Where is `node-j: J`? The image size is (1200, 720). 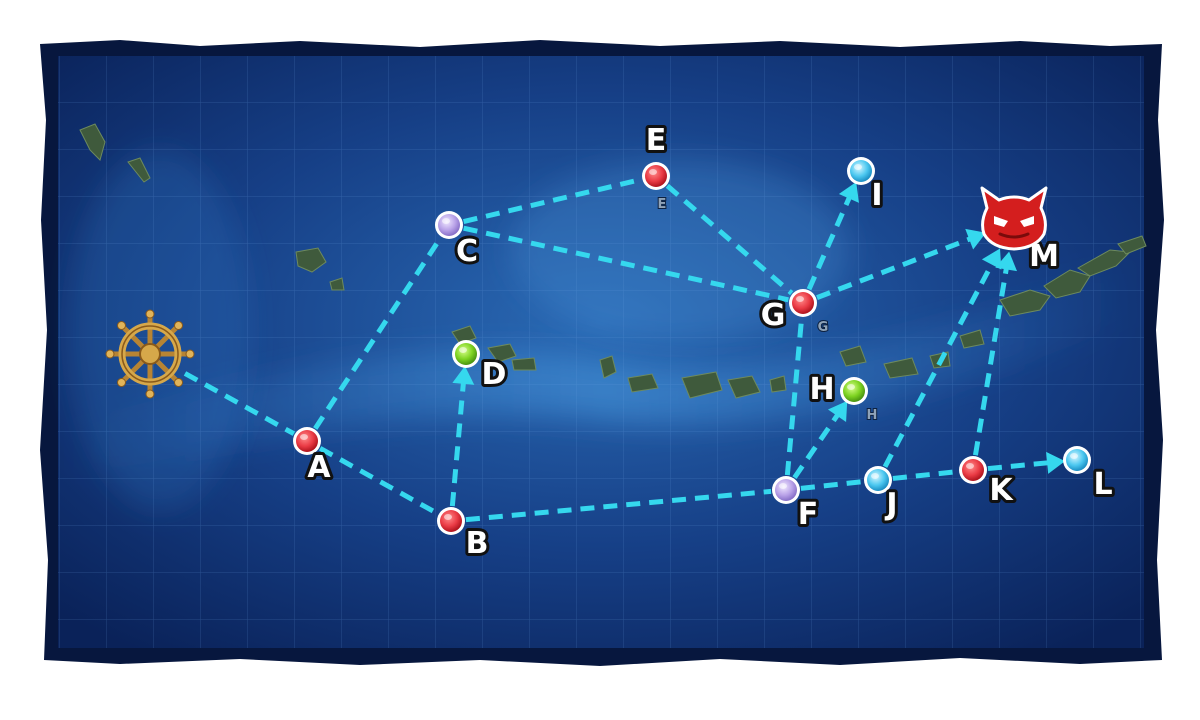
node-j: J is located at coordinates (882, 495).